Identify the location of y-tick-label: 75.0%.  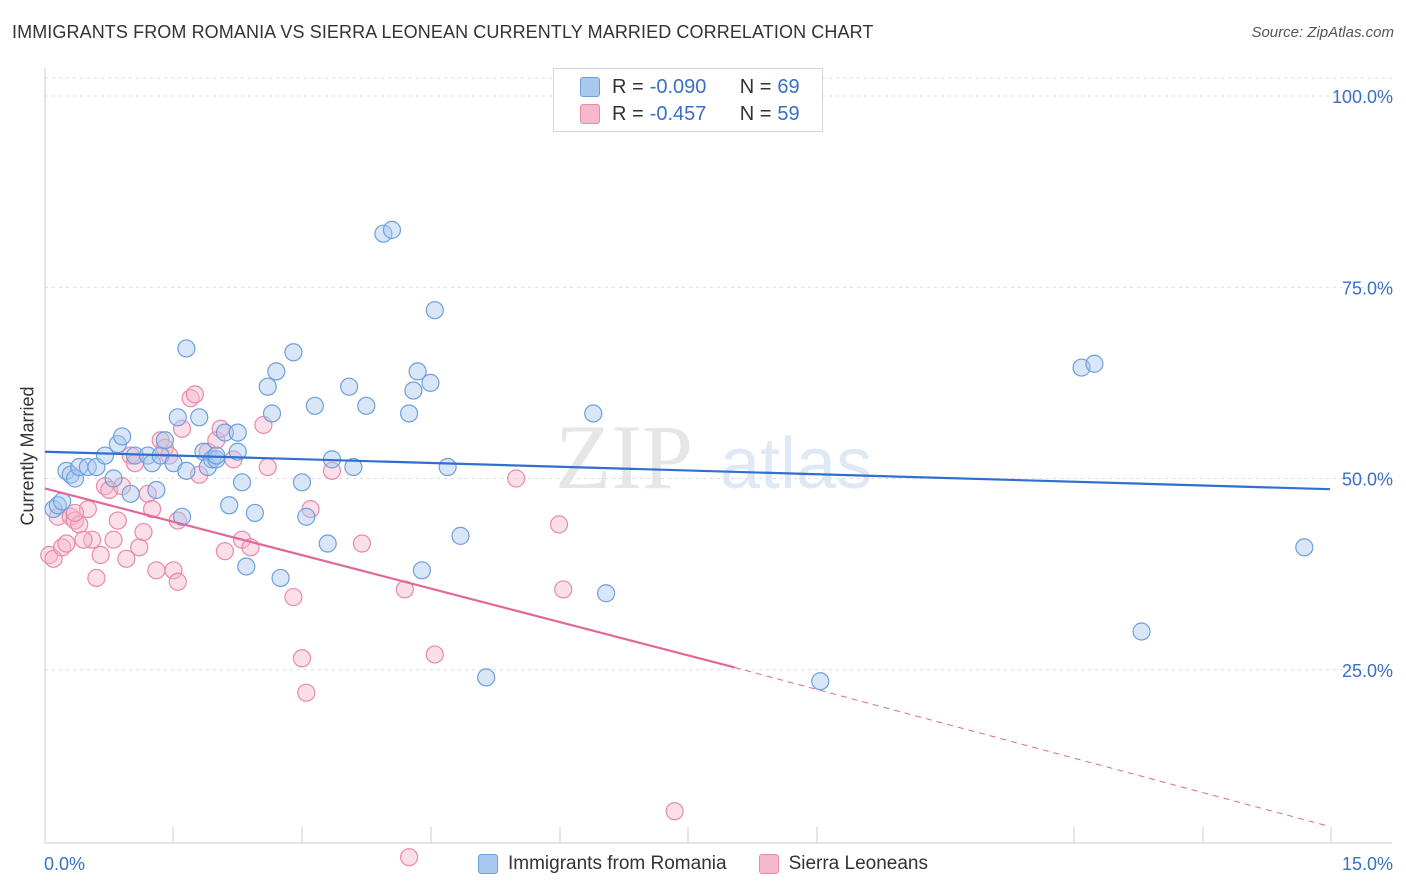
(1367, 288).